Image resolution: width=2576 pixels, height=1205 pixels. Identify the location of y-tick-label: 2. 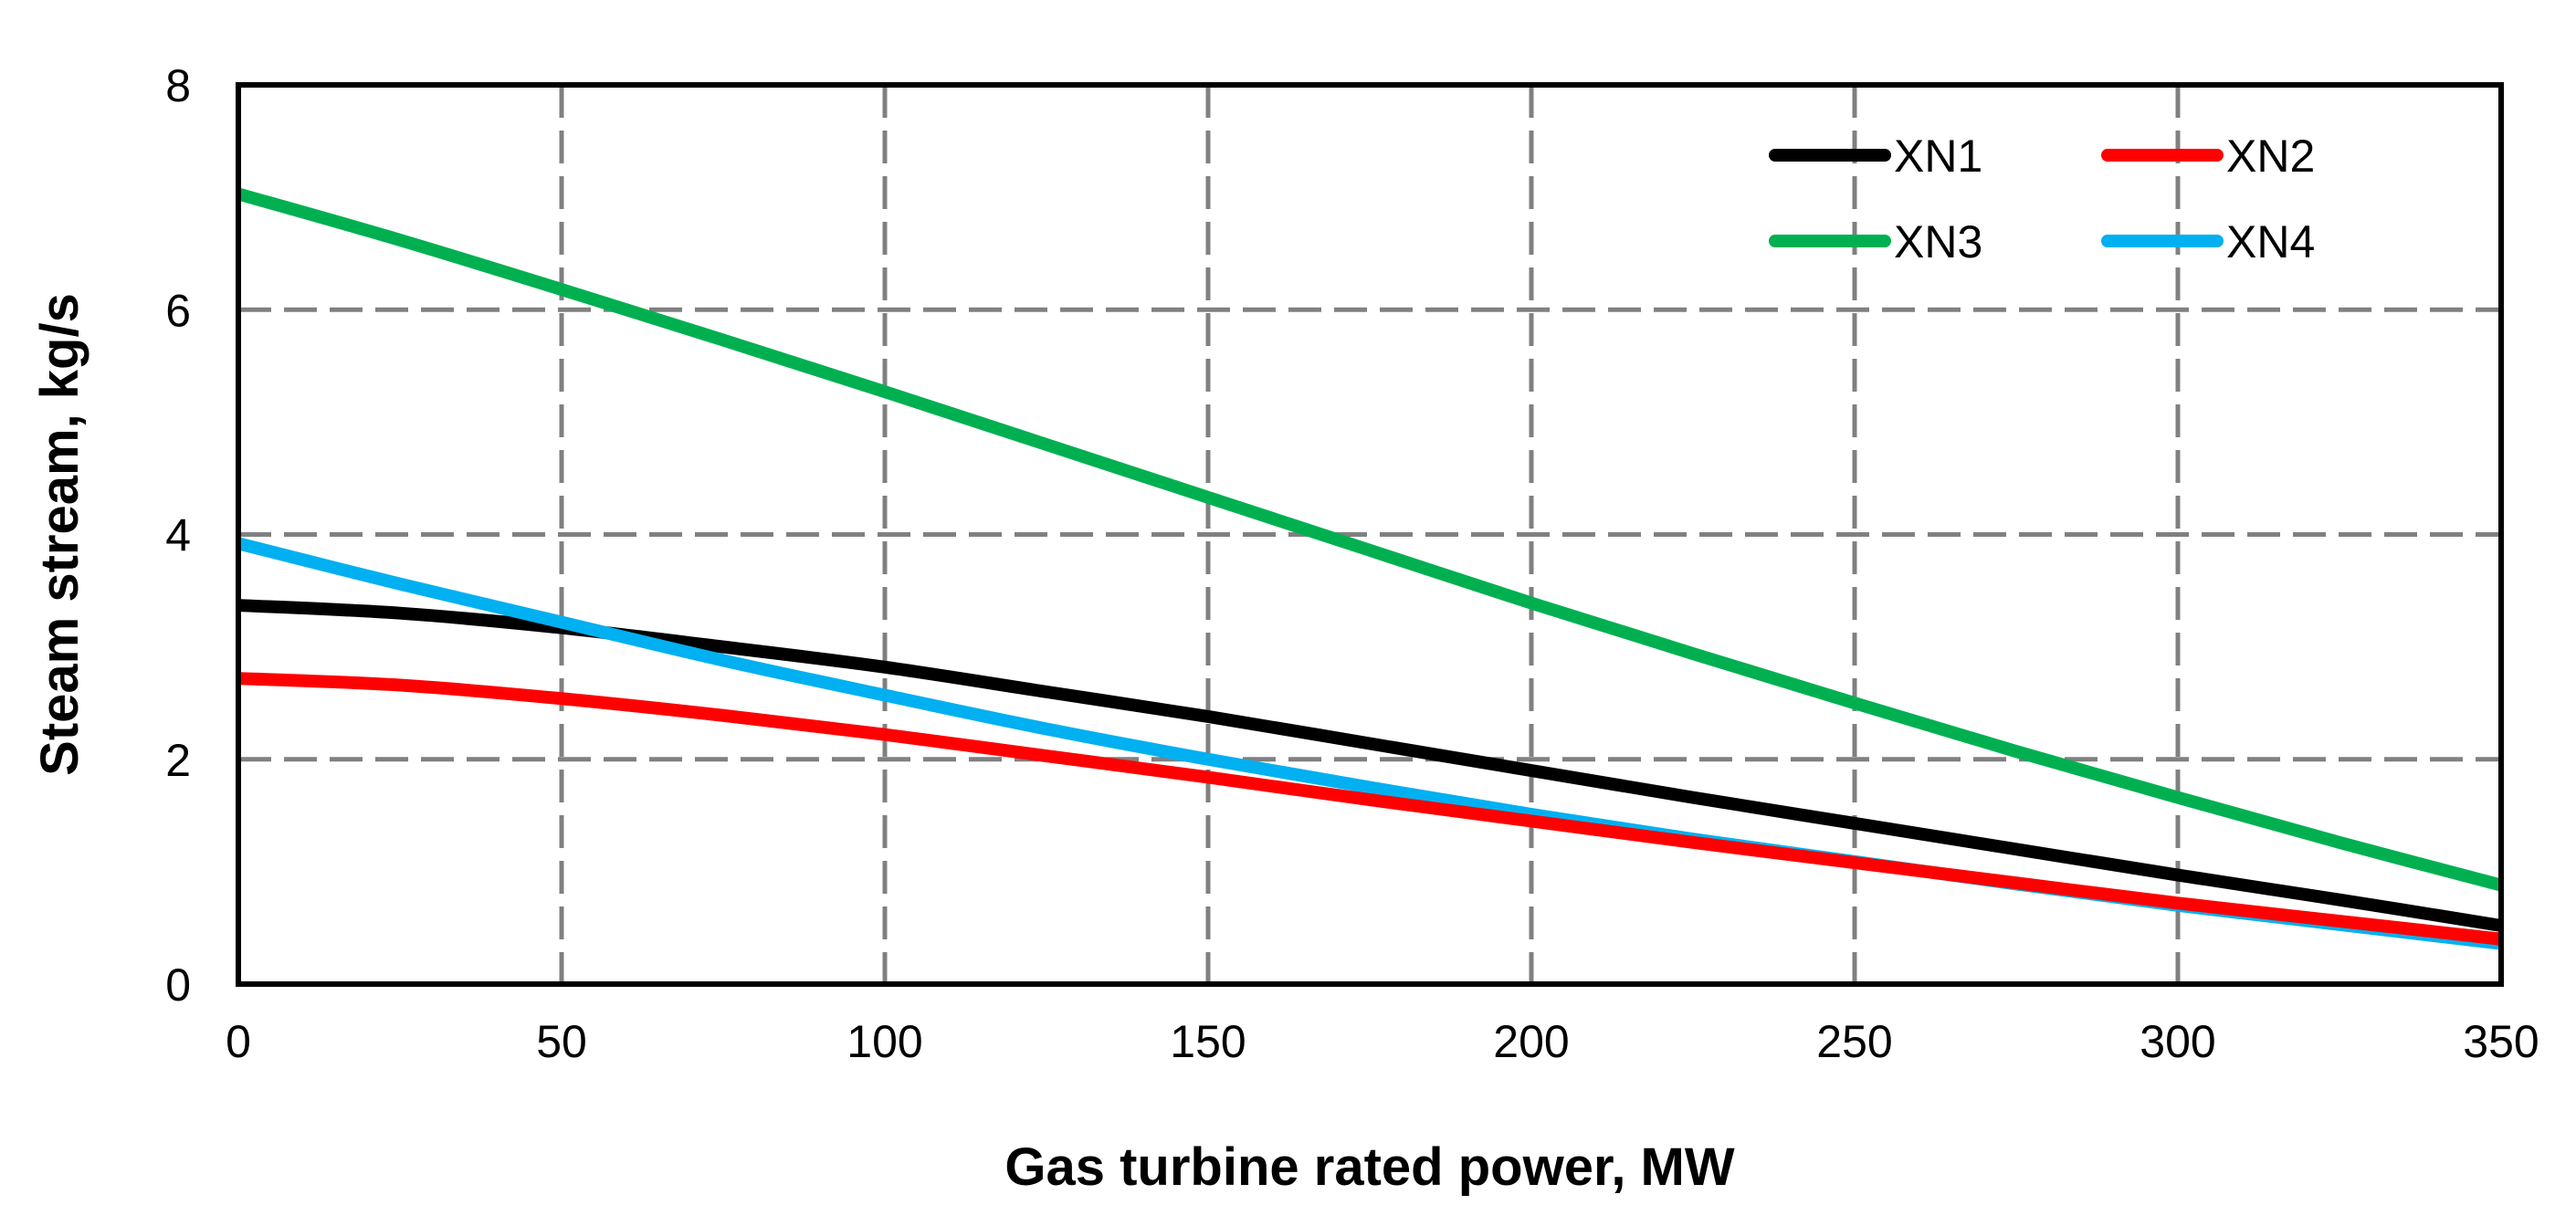
(178, 761).